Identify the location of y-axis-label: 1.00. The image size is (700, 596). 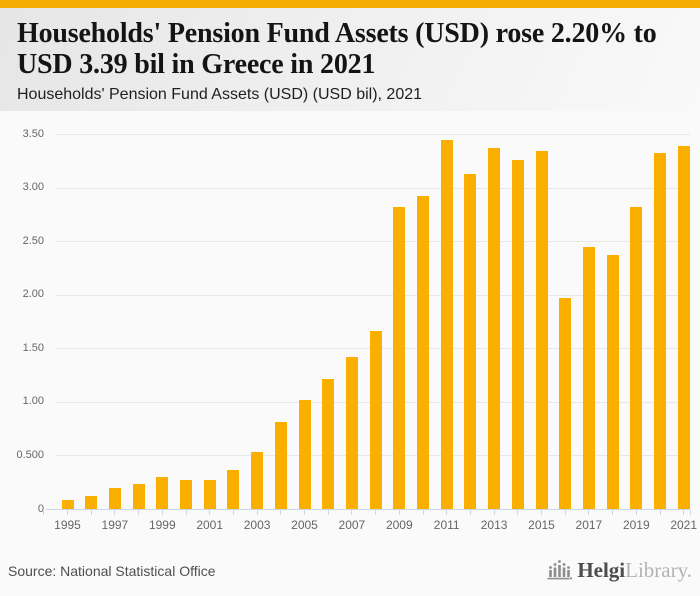
(33, 401).